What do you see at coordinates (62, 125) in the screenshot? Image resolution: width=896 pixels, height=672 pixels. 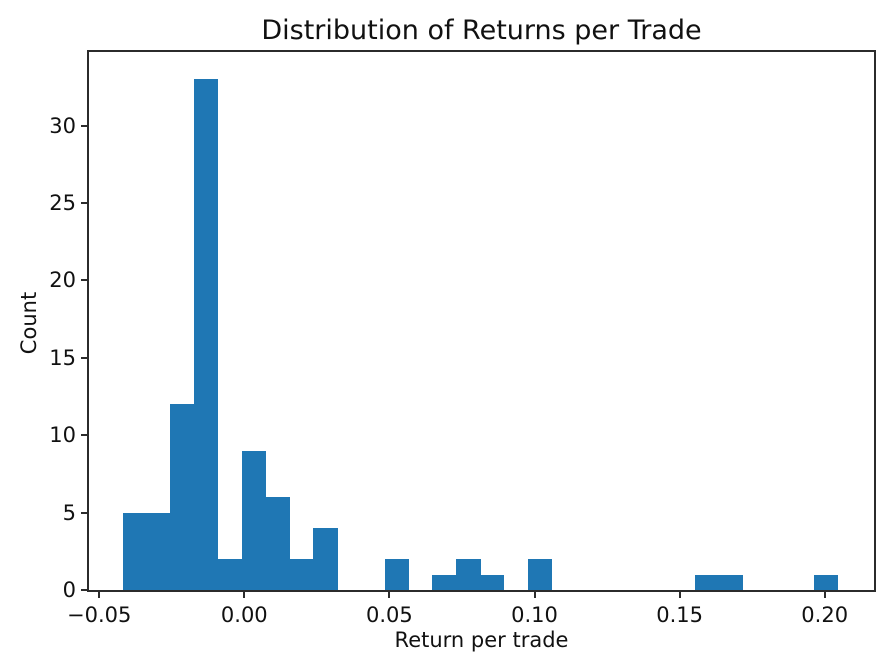 I see `y-tick-label: 30` at bounding box center [62, 125].